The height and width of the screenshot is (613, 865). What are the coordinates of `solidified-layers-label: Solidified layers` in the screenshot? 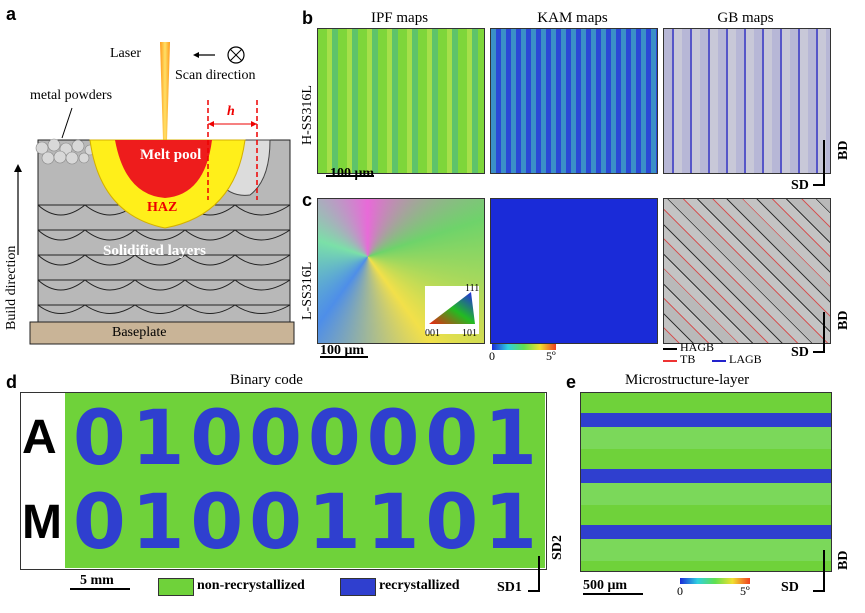 It's located at (154, 251).